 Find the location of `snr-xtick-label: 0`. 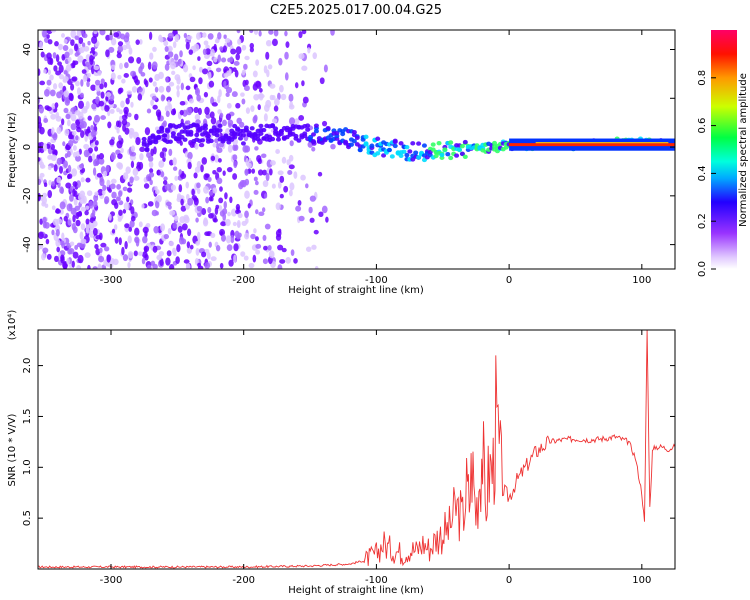

snr-xtick-label: 0 is located at coordinates (509, 580).